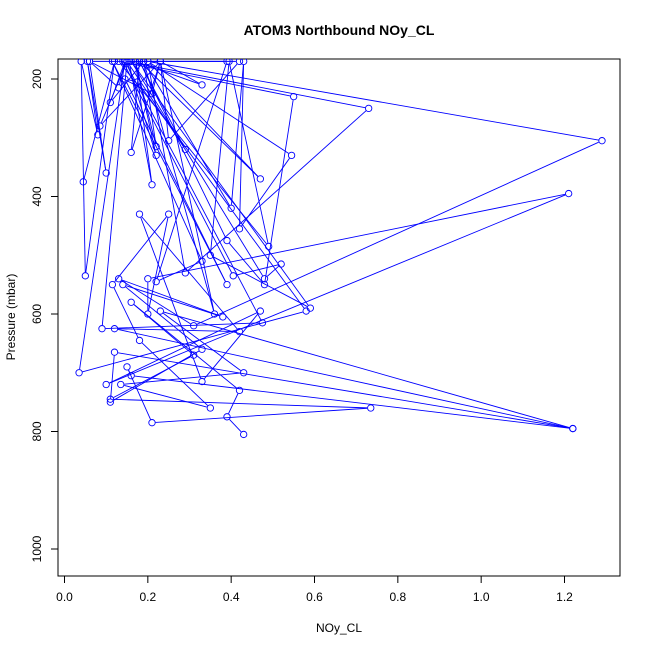 The height and width of the screenshot is (650, 650). Describe the element at coordinates (11, 317) in the screenshot. I see `y-axis-label: Pressure (mbar)` at that location.